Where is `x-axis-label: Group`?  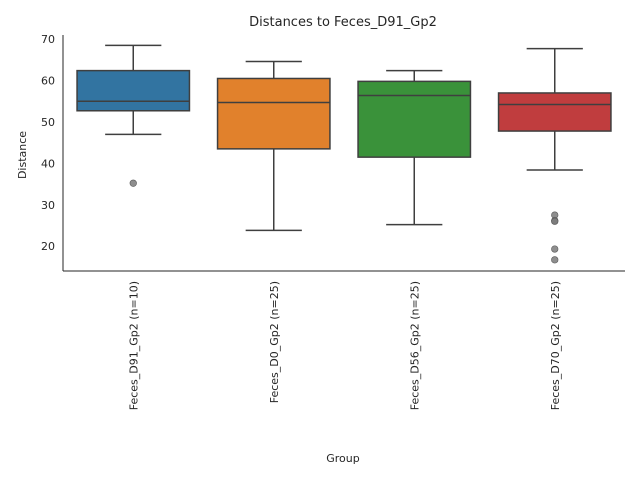
x-axis-label: Group is located at coordinates (343, 458).